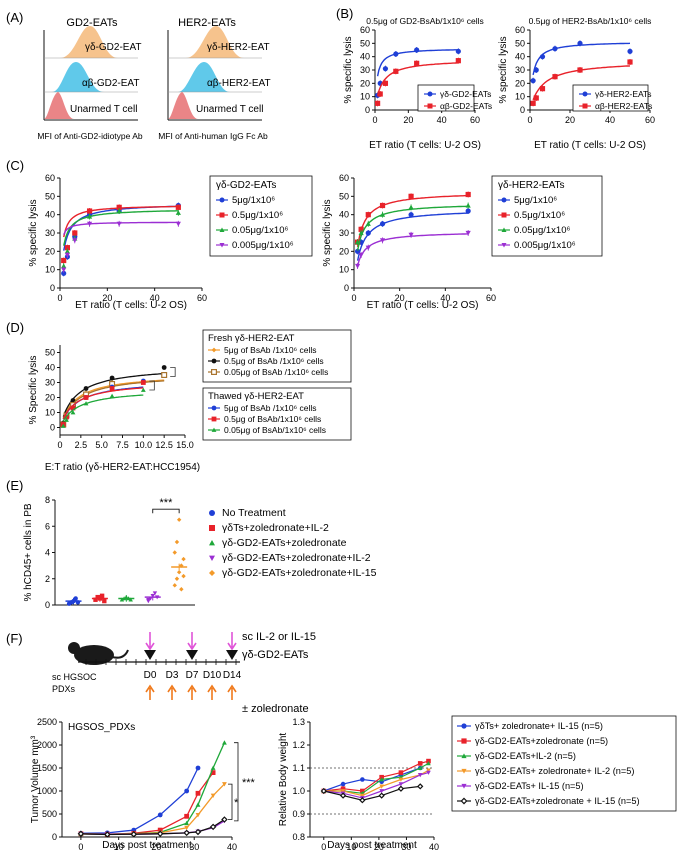 The height and width of the screenshot is (850, 678). I want to click on histogram-peak-ab, so click(78, 77).